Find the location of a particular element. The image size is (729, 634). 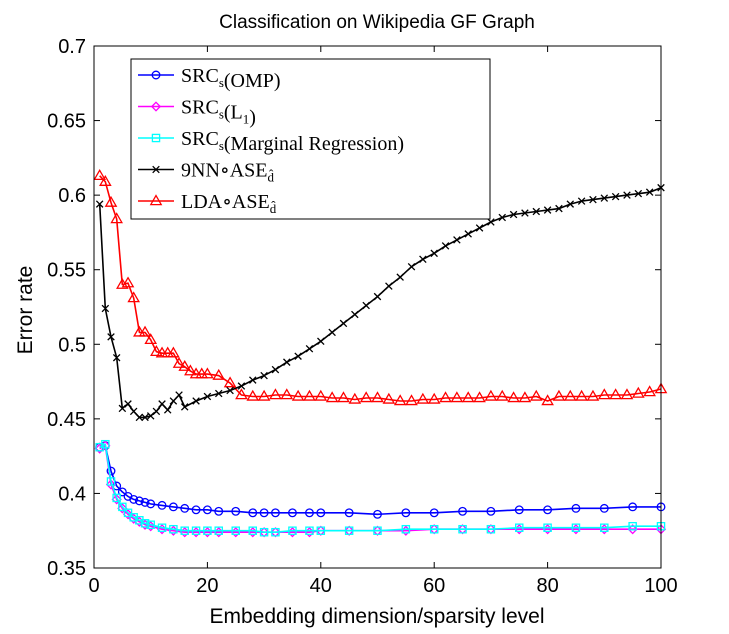

legend-label: LDA∘ASEd̂ is located at coordinates (229, 203).